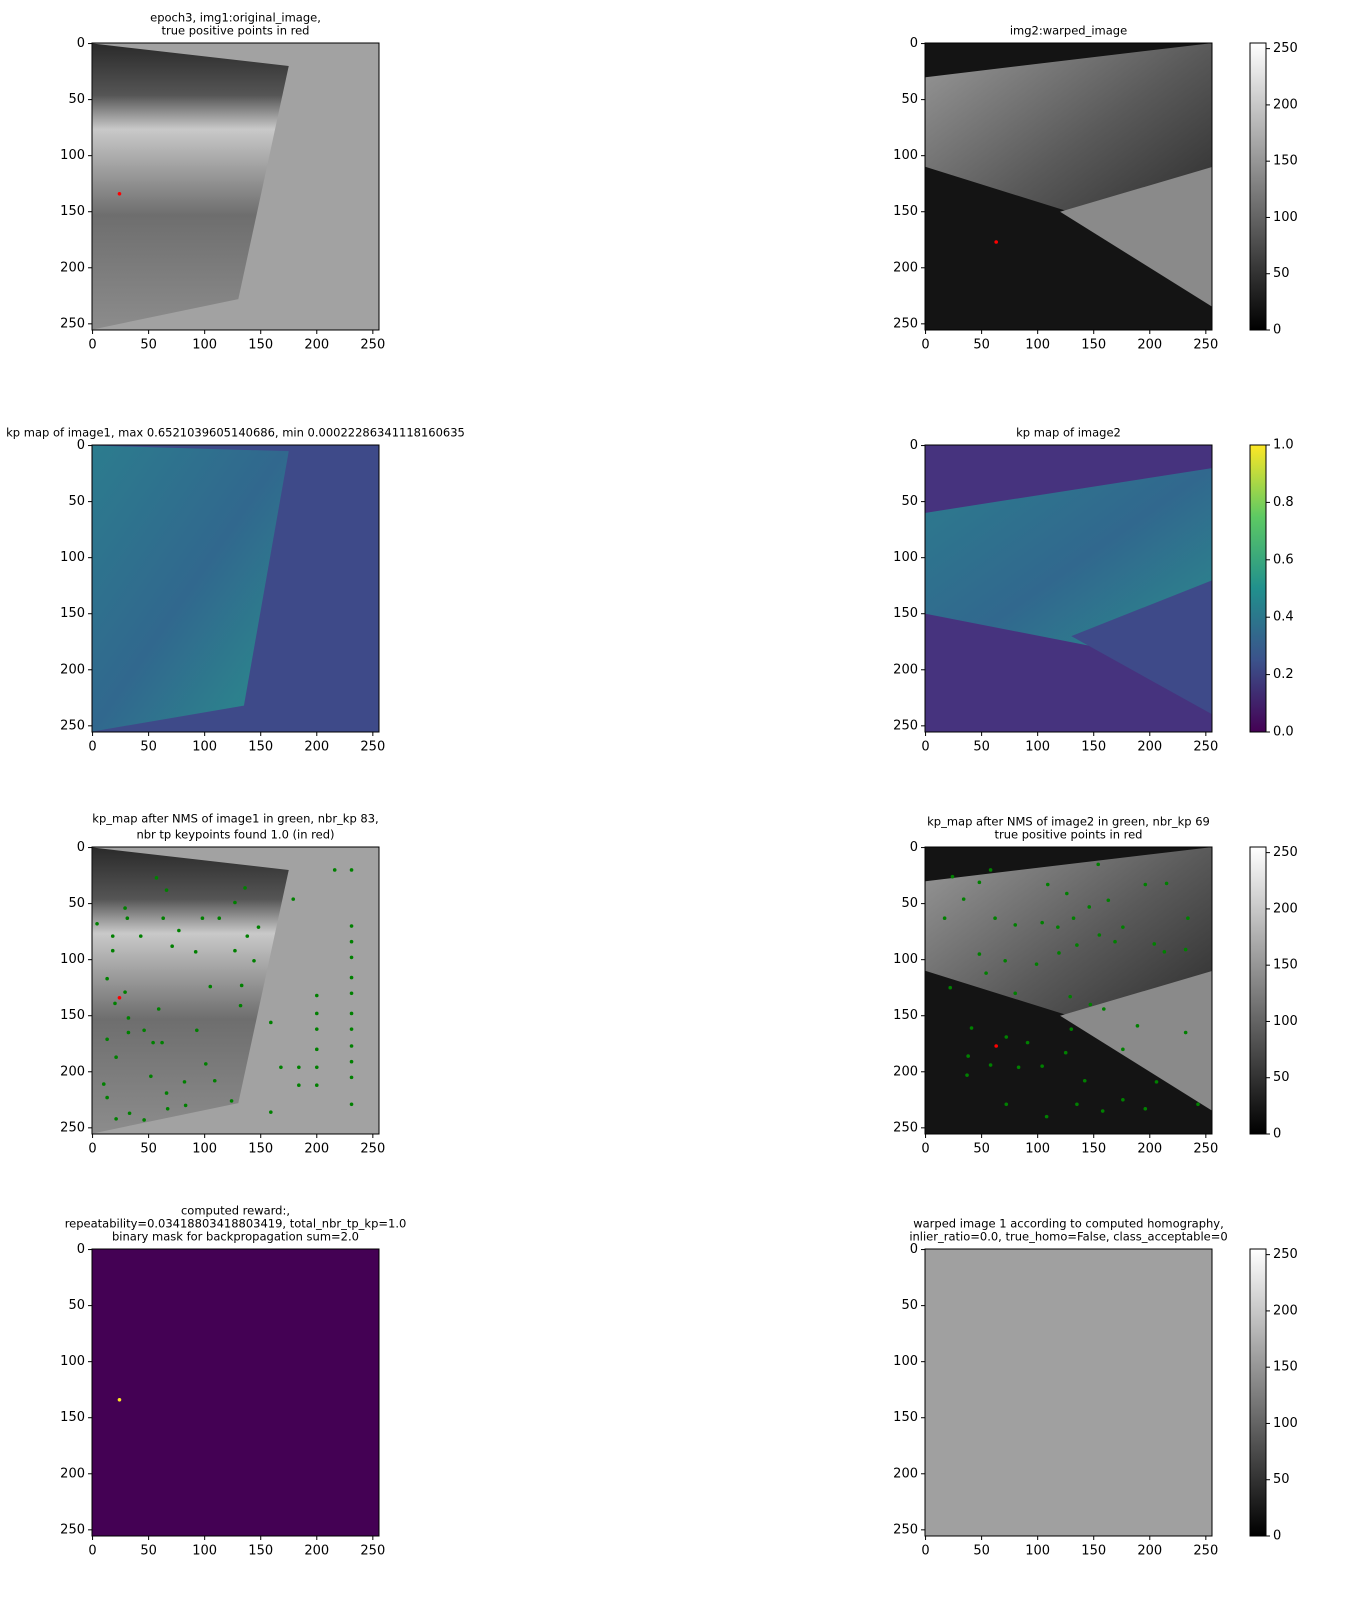 The width and height of the screenshot is (1349, 1617). What do you see at coordinates (905, 323) in the screenshot?
I see `y-tick-label: 250` at bounding box center [905, 323].